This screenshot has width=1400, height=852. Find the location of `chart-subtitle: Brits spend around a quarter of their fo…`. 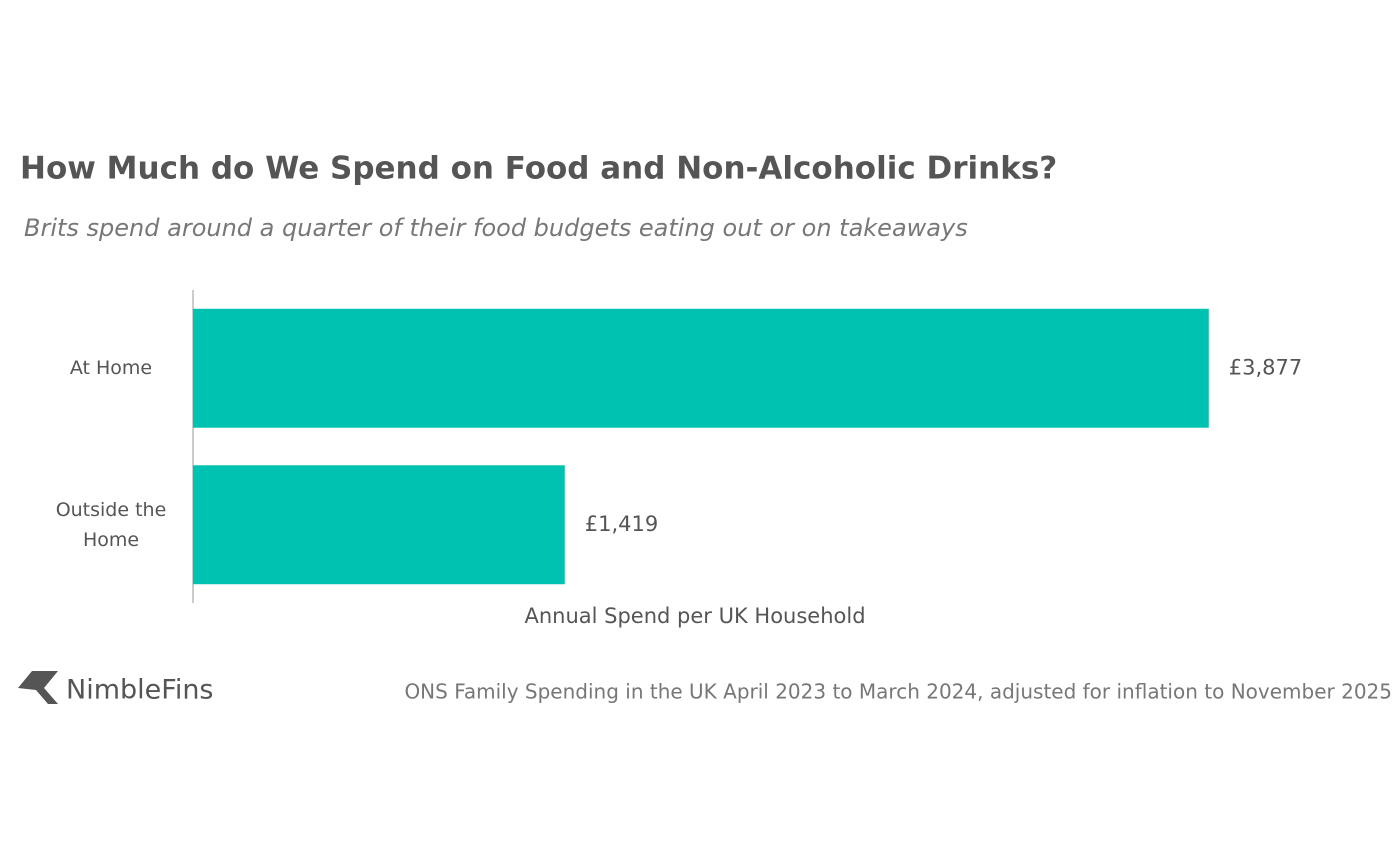

chart-subtitle: Brits spend around a quarter of their fo… is located at coordinates (496, 228).